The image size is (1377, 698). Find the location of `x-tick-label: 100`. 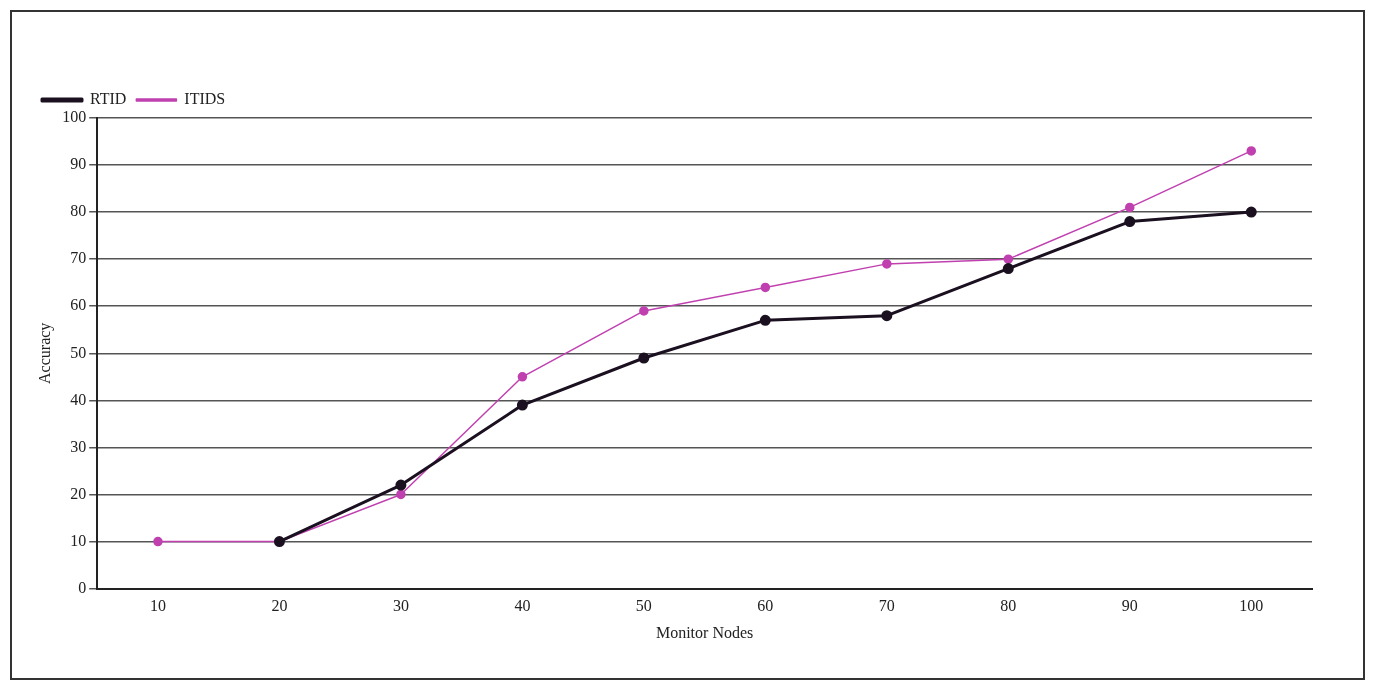

x-tick-label: 100 is located at coordinates (1251, 606).